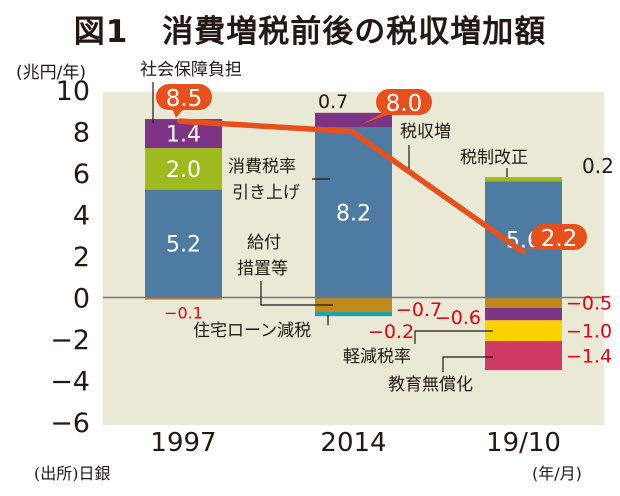 The image size is (620, 496). Describe the element at coordinates (264, 243) in the screenshot. I see `annotation-benefit-measures: 給付` at that location.